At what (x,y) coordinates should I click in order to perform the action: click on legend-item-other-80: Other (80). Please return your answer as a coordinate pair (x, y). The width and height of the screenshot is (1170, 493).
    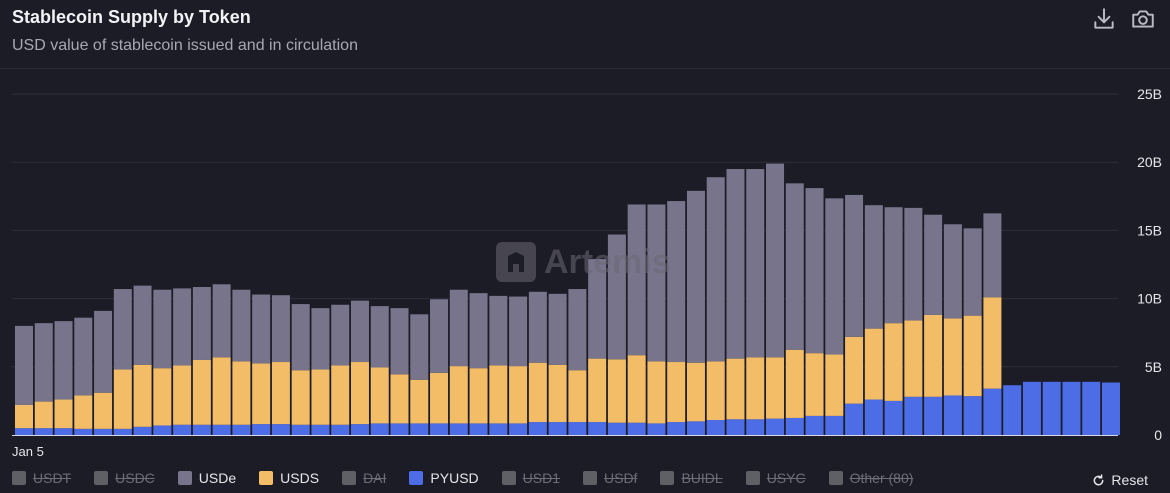
    Looking at the image, I should click on (870, 478).